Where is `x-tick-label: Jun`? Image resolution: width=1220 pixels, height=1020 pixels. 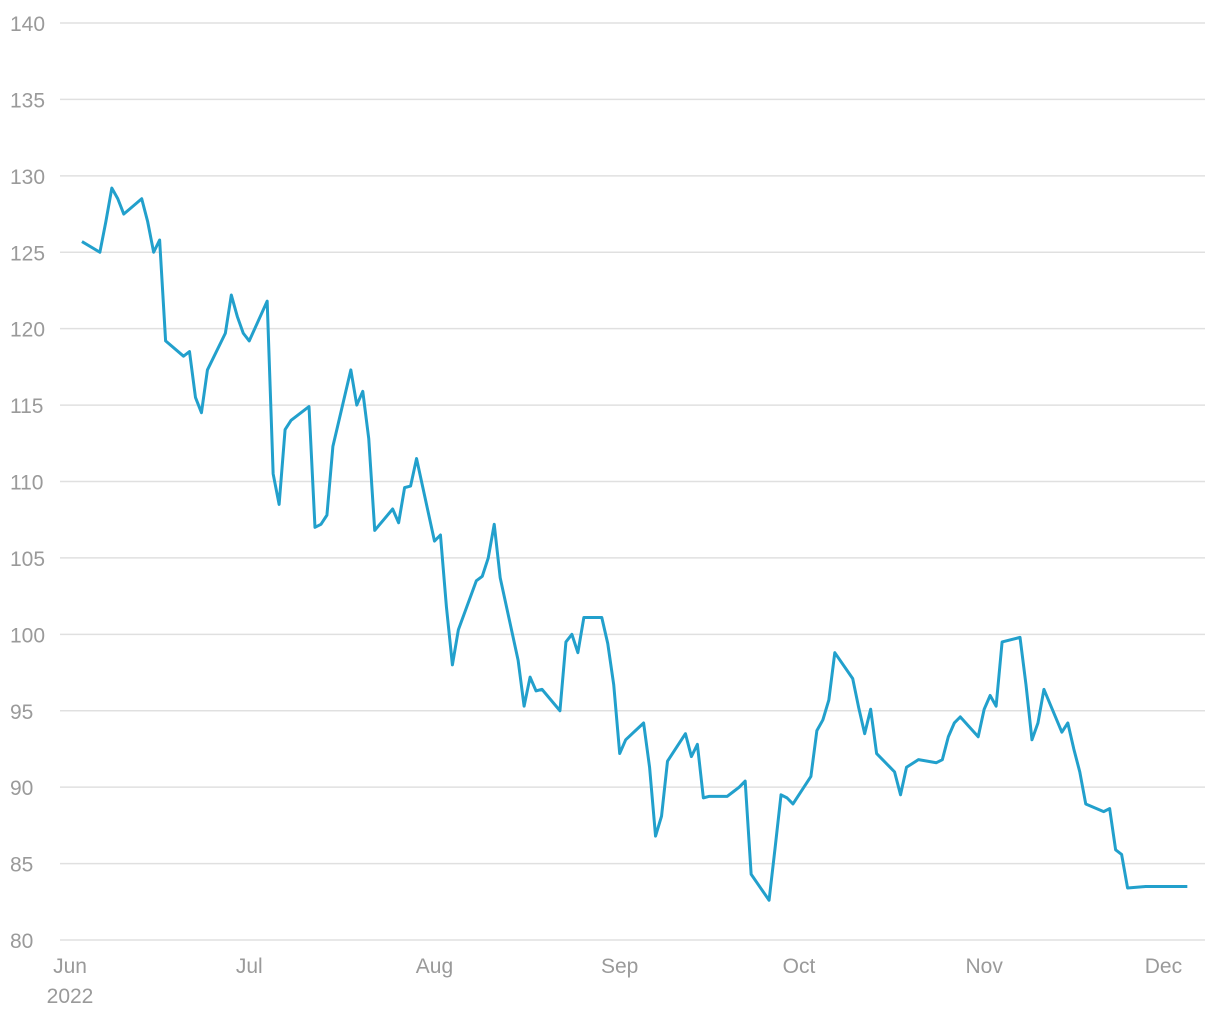
x-tick-label: Jun is located at coordinates (70, 966).